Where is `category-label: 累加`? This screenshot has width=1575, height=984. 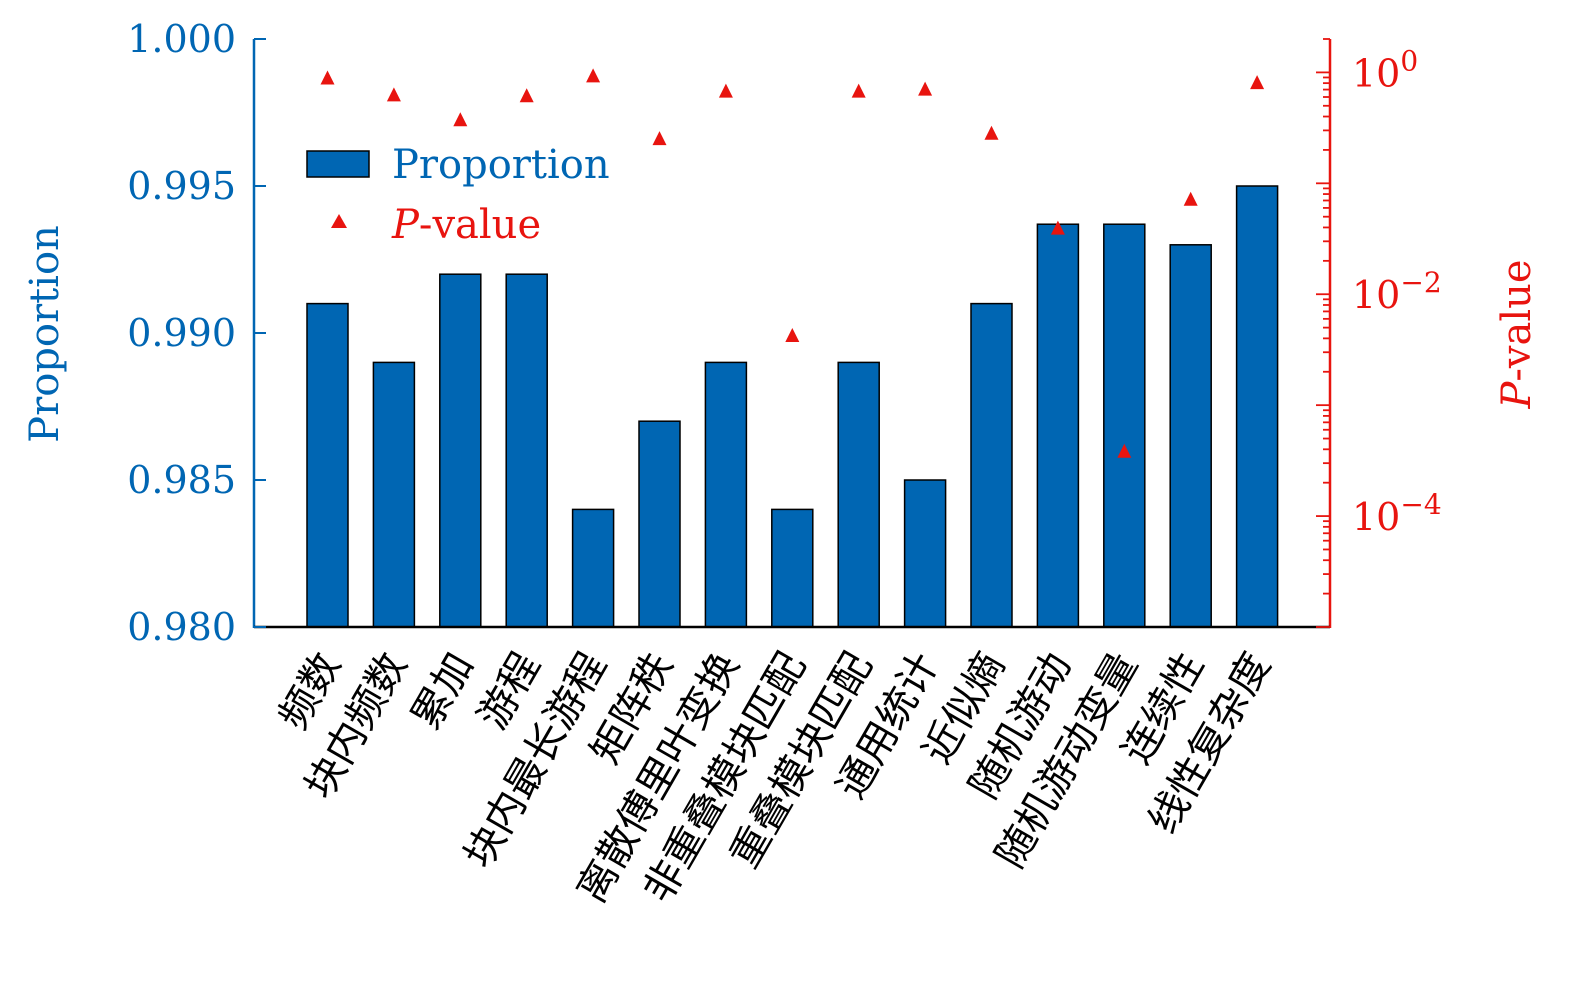 category-label: 累加 is located at coordinates (443, 691).